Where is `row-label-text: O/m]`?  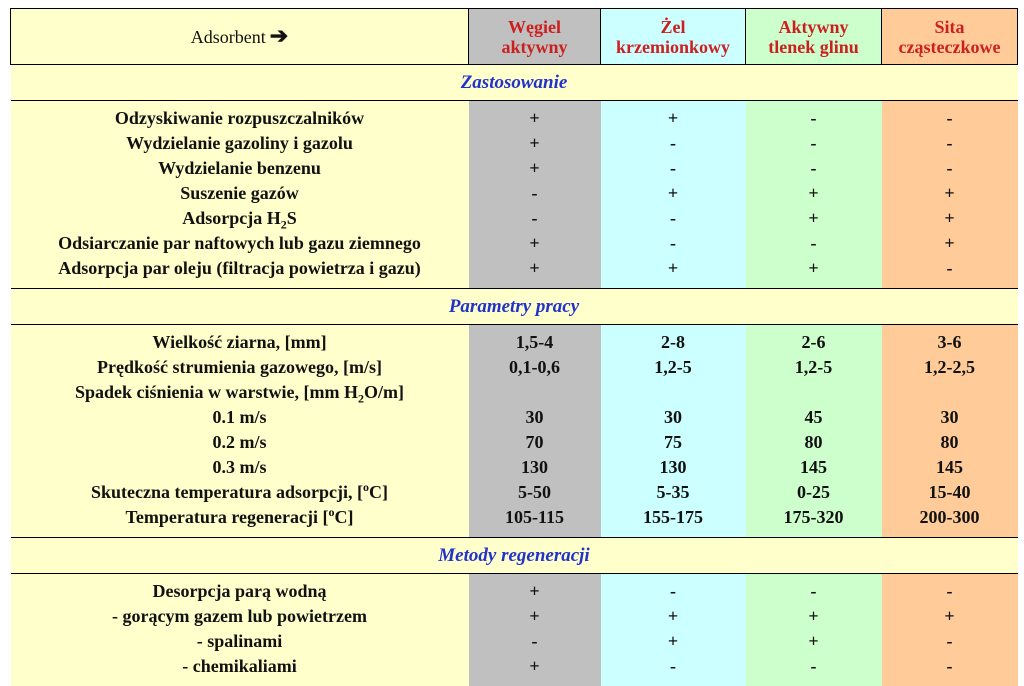
row-label-text: O/m] is located at coordinates (384, 391).